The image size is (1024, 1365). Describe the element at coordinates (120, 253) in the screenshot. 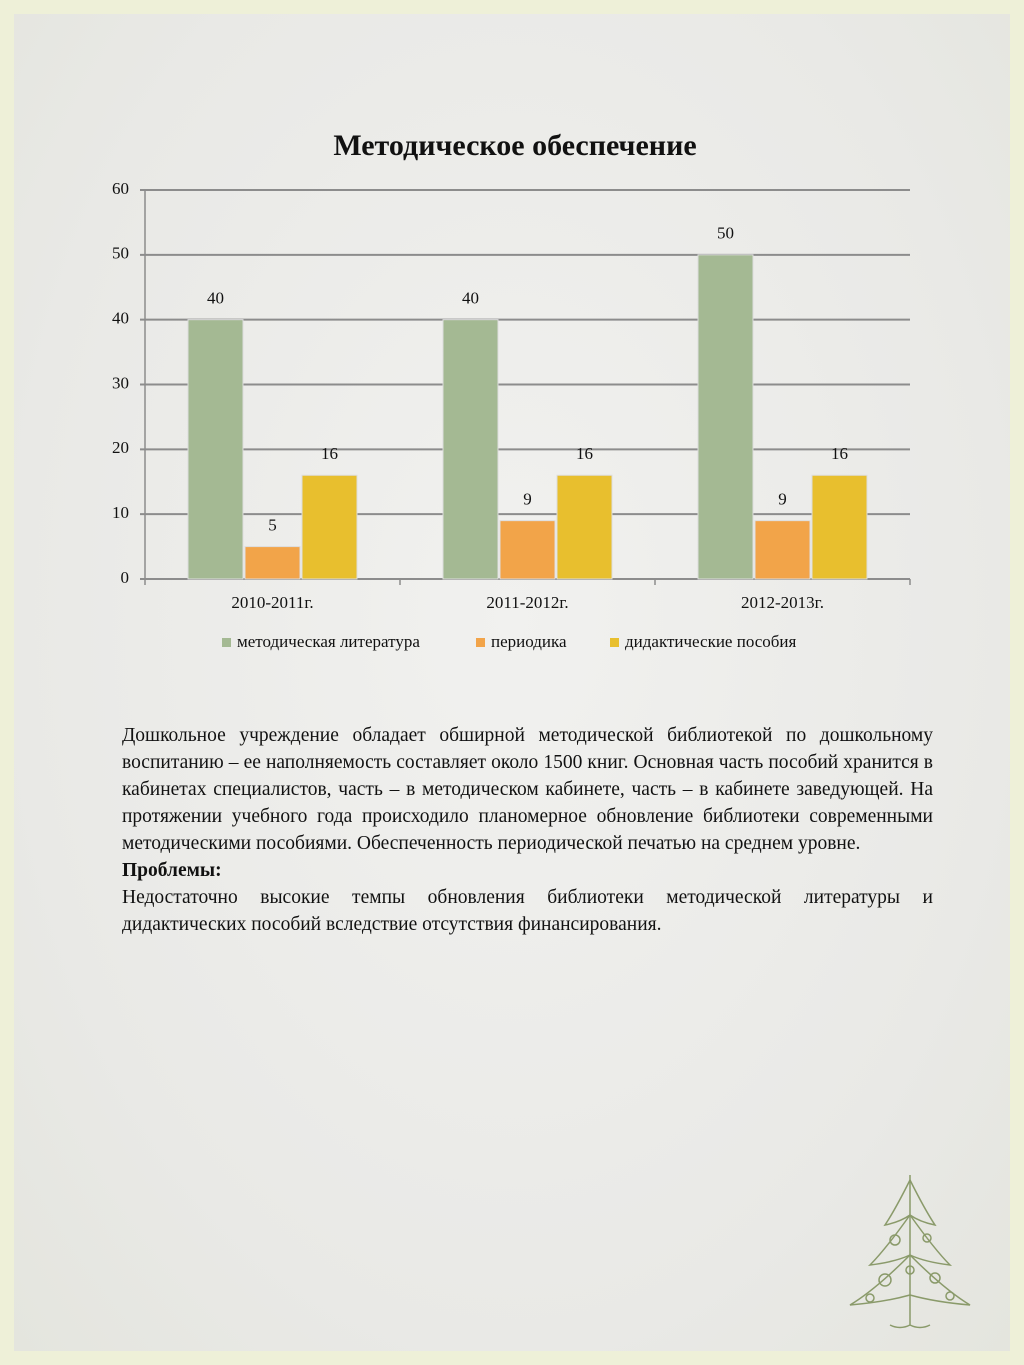

I see `y-tick-label: 50` at that location.